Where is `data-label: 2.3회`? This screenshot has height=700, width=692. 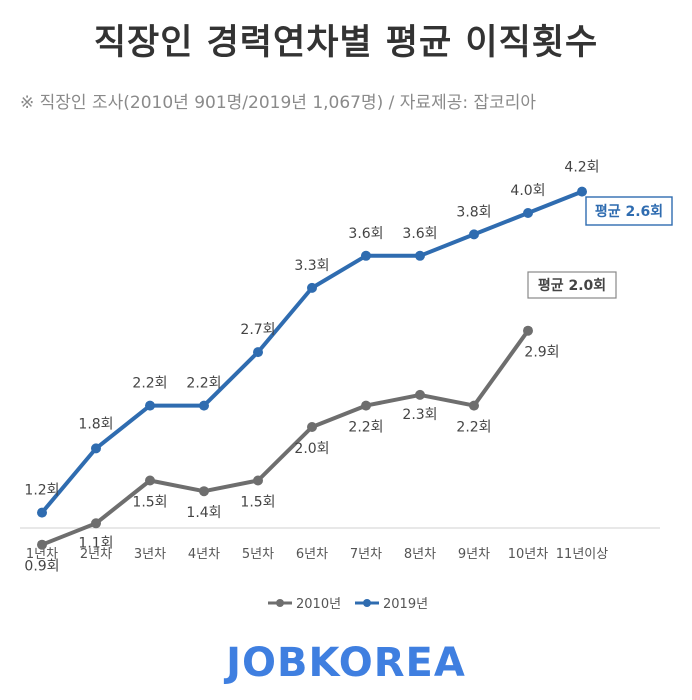
data-label: 2.3회 is located at coordinates (419, 415).